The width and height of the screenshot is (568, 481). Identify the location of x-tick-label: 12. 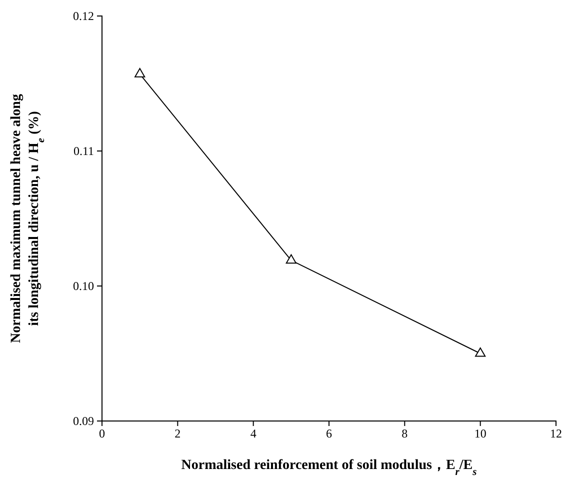
(556, 433).